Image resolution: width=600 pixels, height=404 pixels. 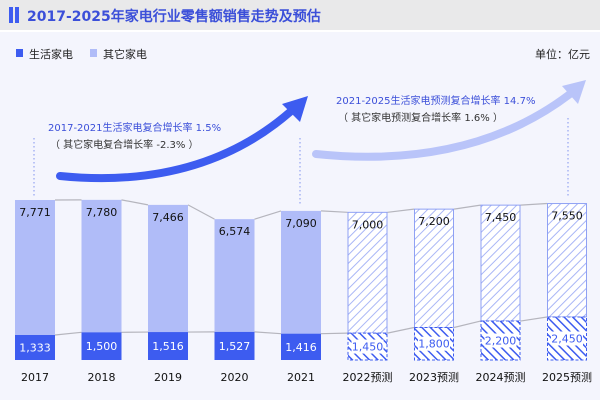 I want to click on value-label-living: 1,450, so click(x=368, y=347).